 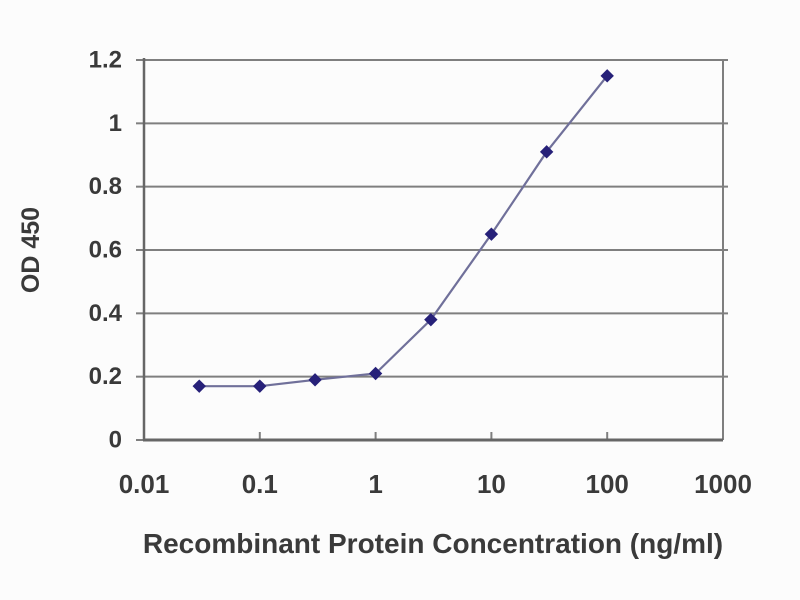 I want to click on y-tick-label: 0.4, so click(x=106, y=313).